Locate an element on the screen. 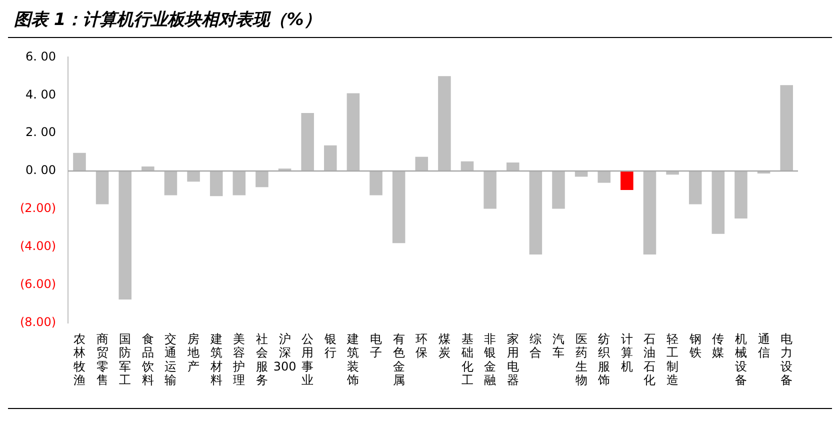 This screenshot has width=840, height=443. y-tick-label: (4.00) is located at coordinates (38, 246).